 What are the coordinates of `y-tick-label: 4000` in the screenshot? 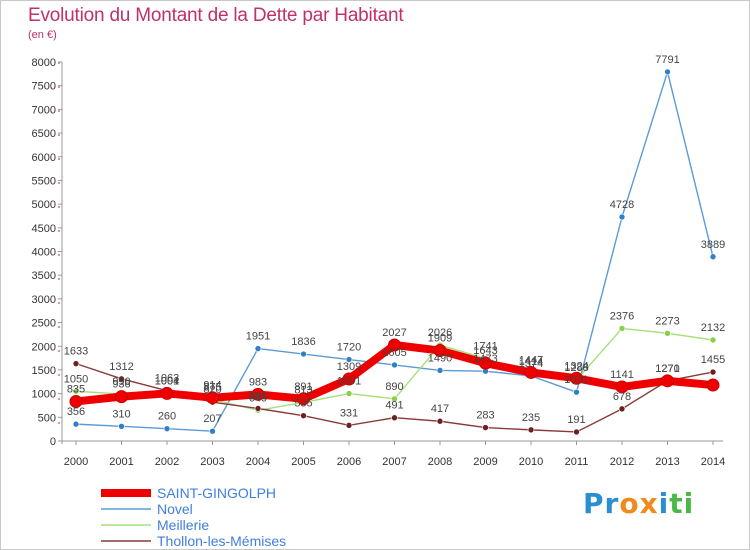 It's located at (44, 253).